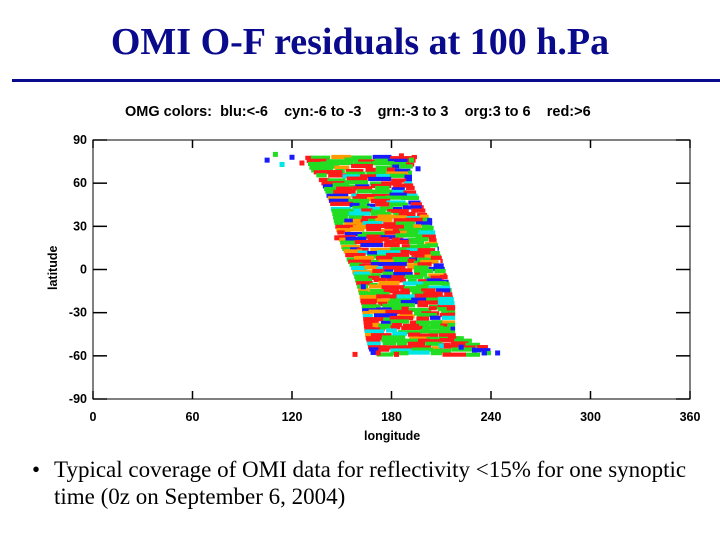 This screenshot has width=720, height=540. What do you see at coordinates (80, 140) in the screenshot?
I see `y-tick-label: 90` at bounding box center [80, 140].